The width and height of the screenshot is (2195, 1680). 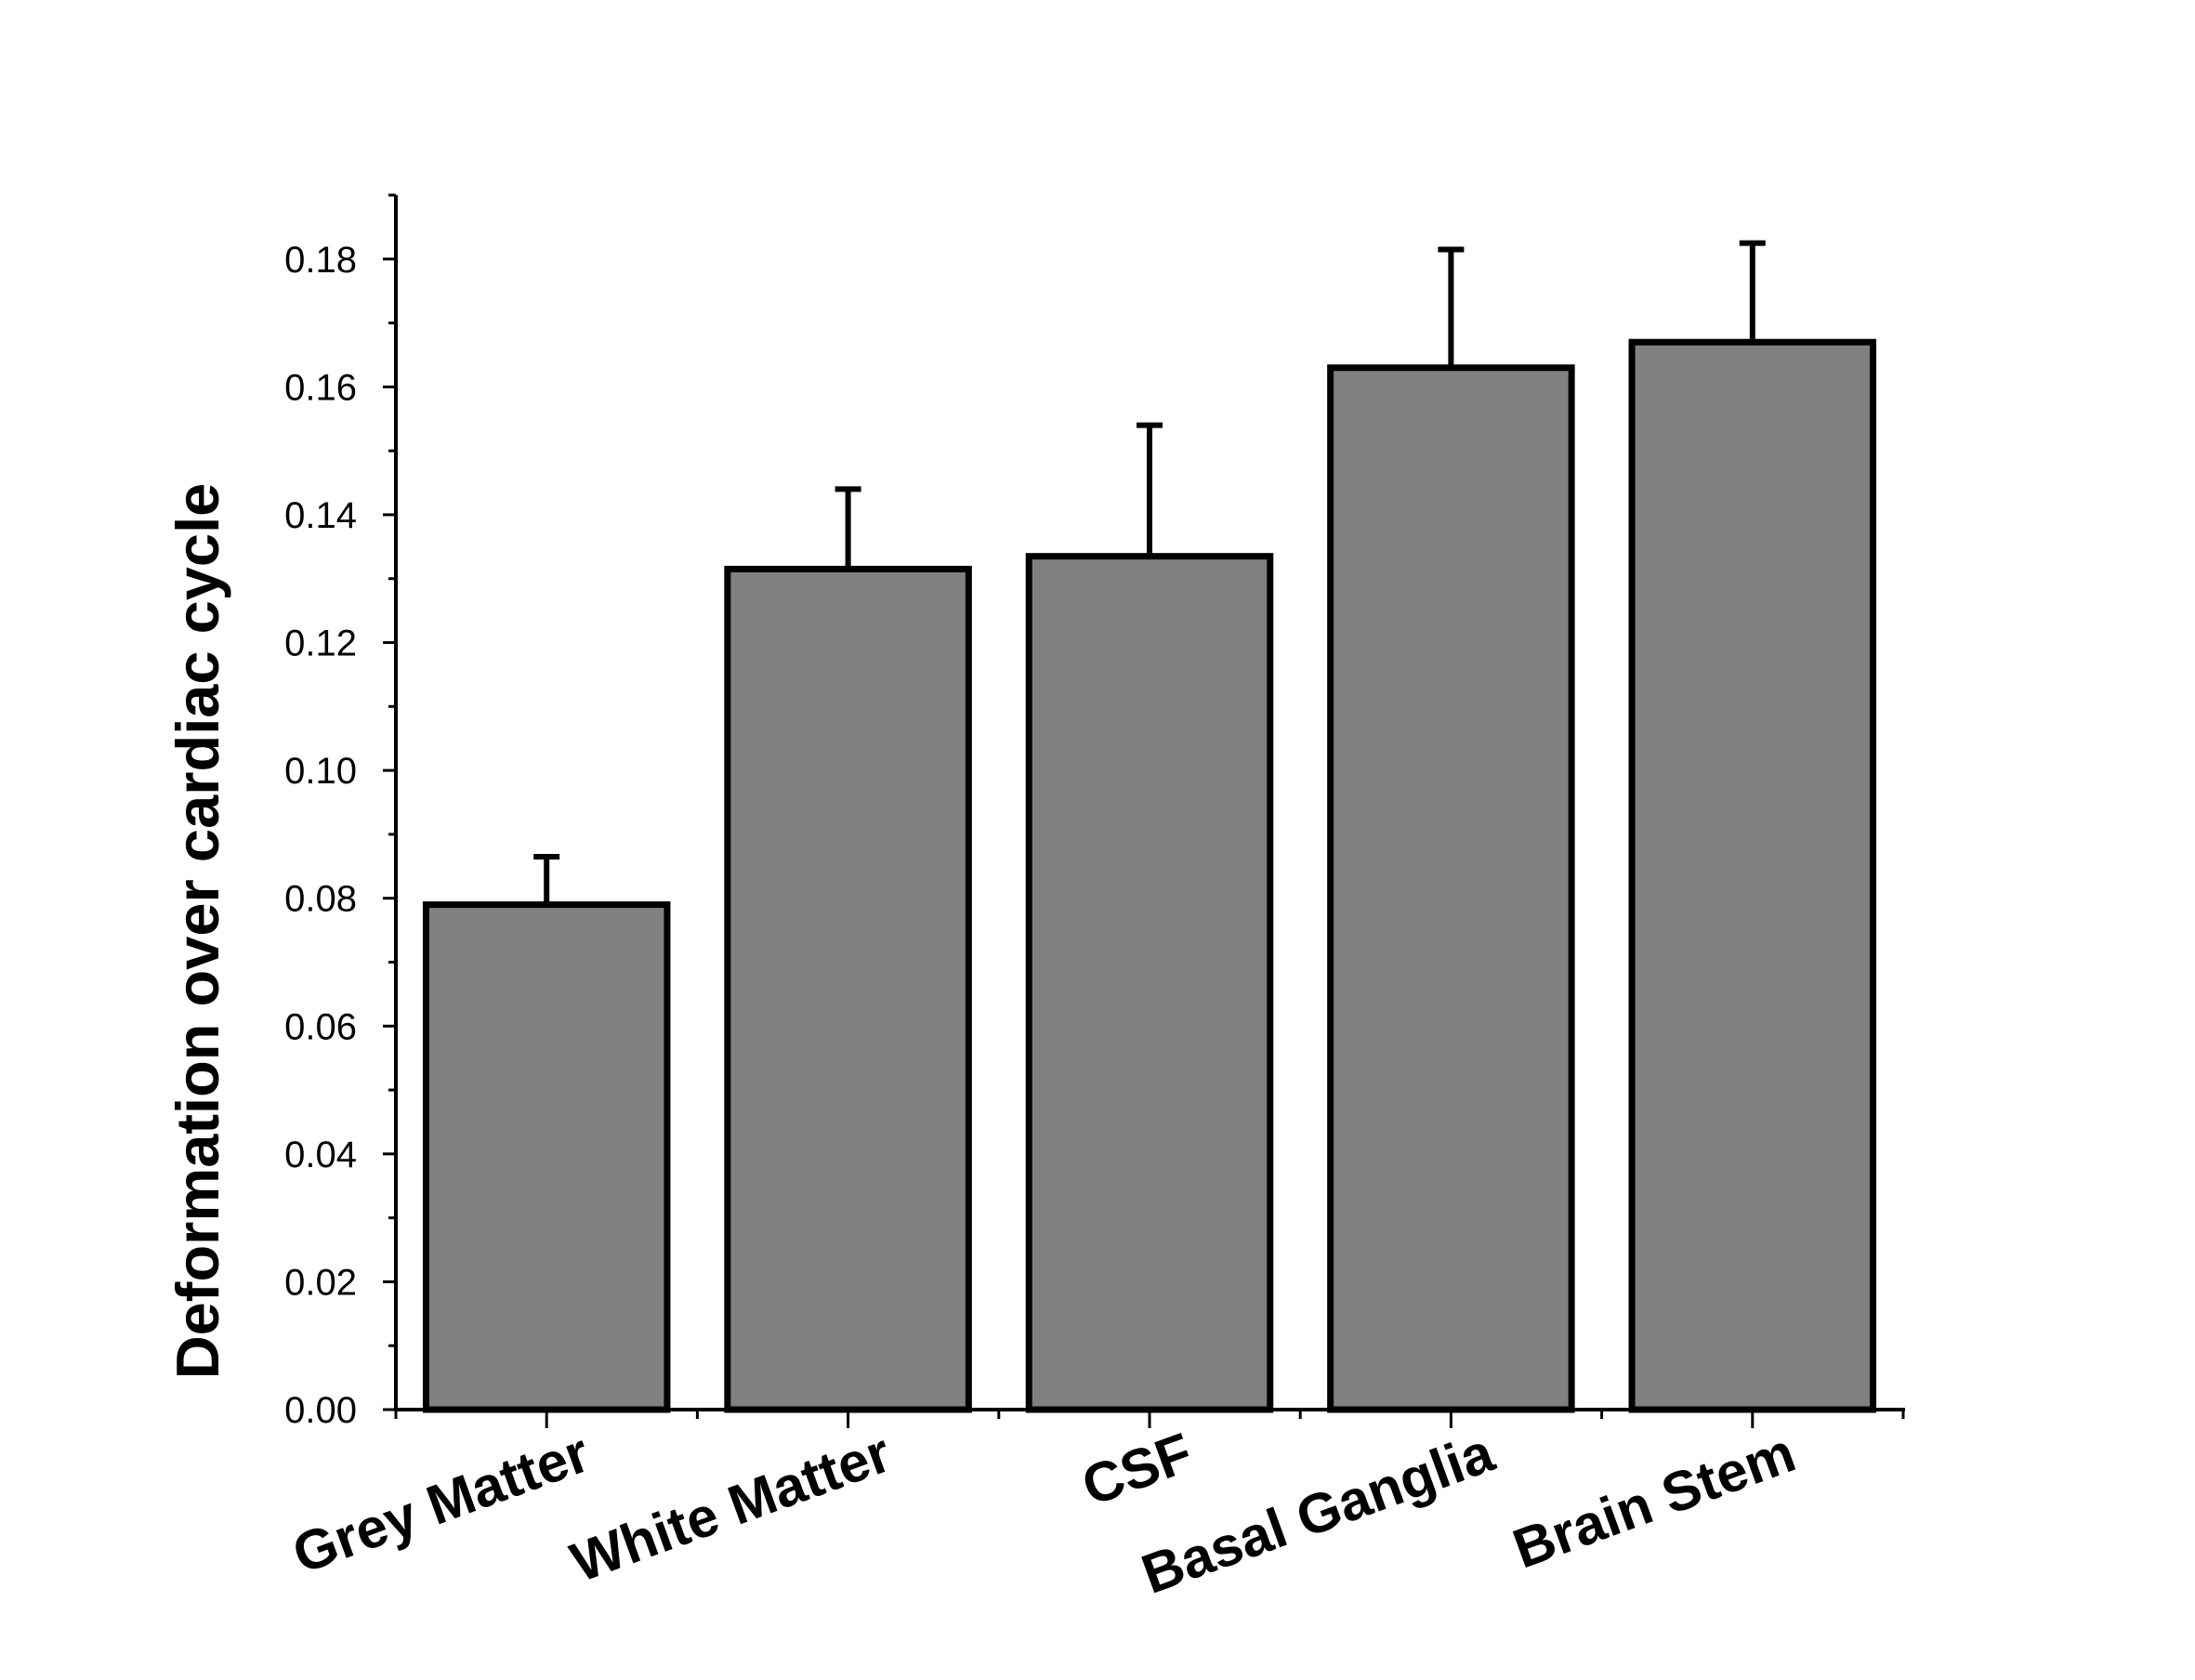 I want to click on y-tick-label: 0.04, so click(x=320, y=1155).